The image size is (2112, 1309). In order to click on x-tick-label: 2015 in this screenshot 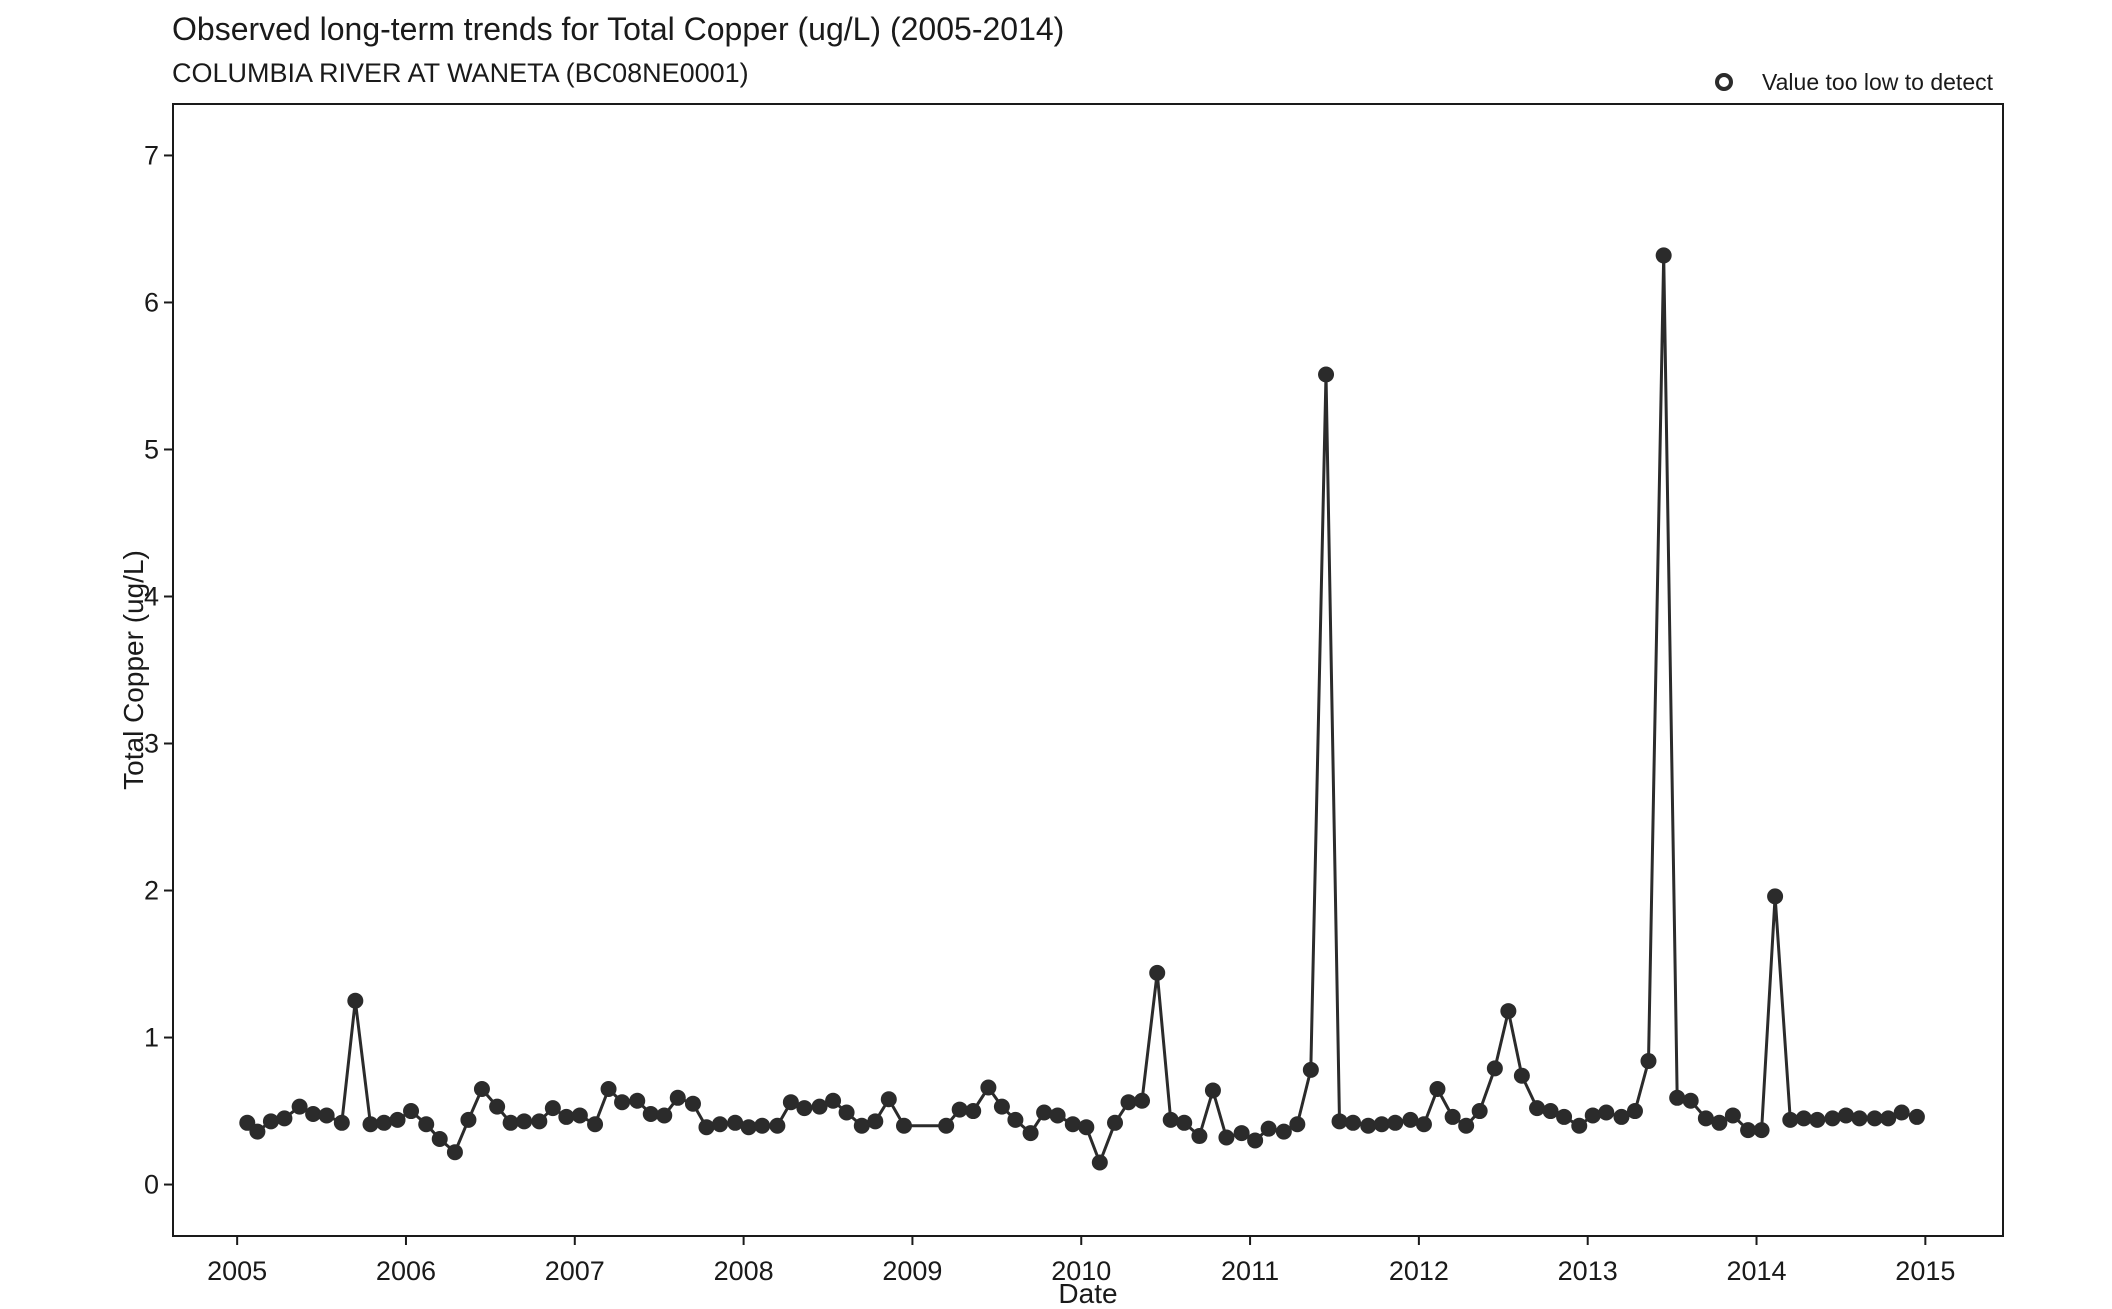, I will do `click(1925, 1271)`.